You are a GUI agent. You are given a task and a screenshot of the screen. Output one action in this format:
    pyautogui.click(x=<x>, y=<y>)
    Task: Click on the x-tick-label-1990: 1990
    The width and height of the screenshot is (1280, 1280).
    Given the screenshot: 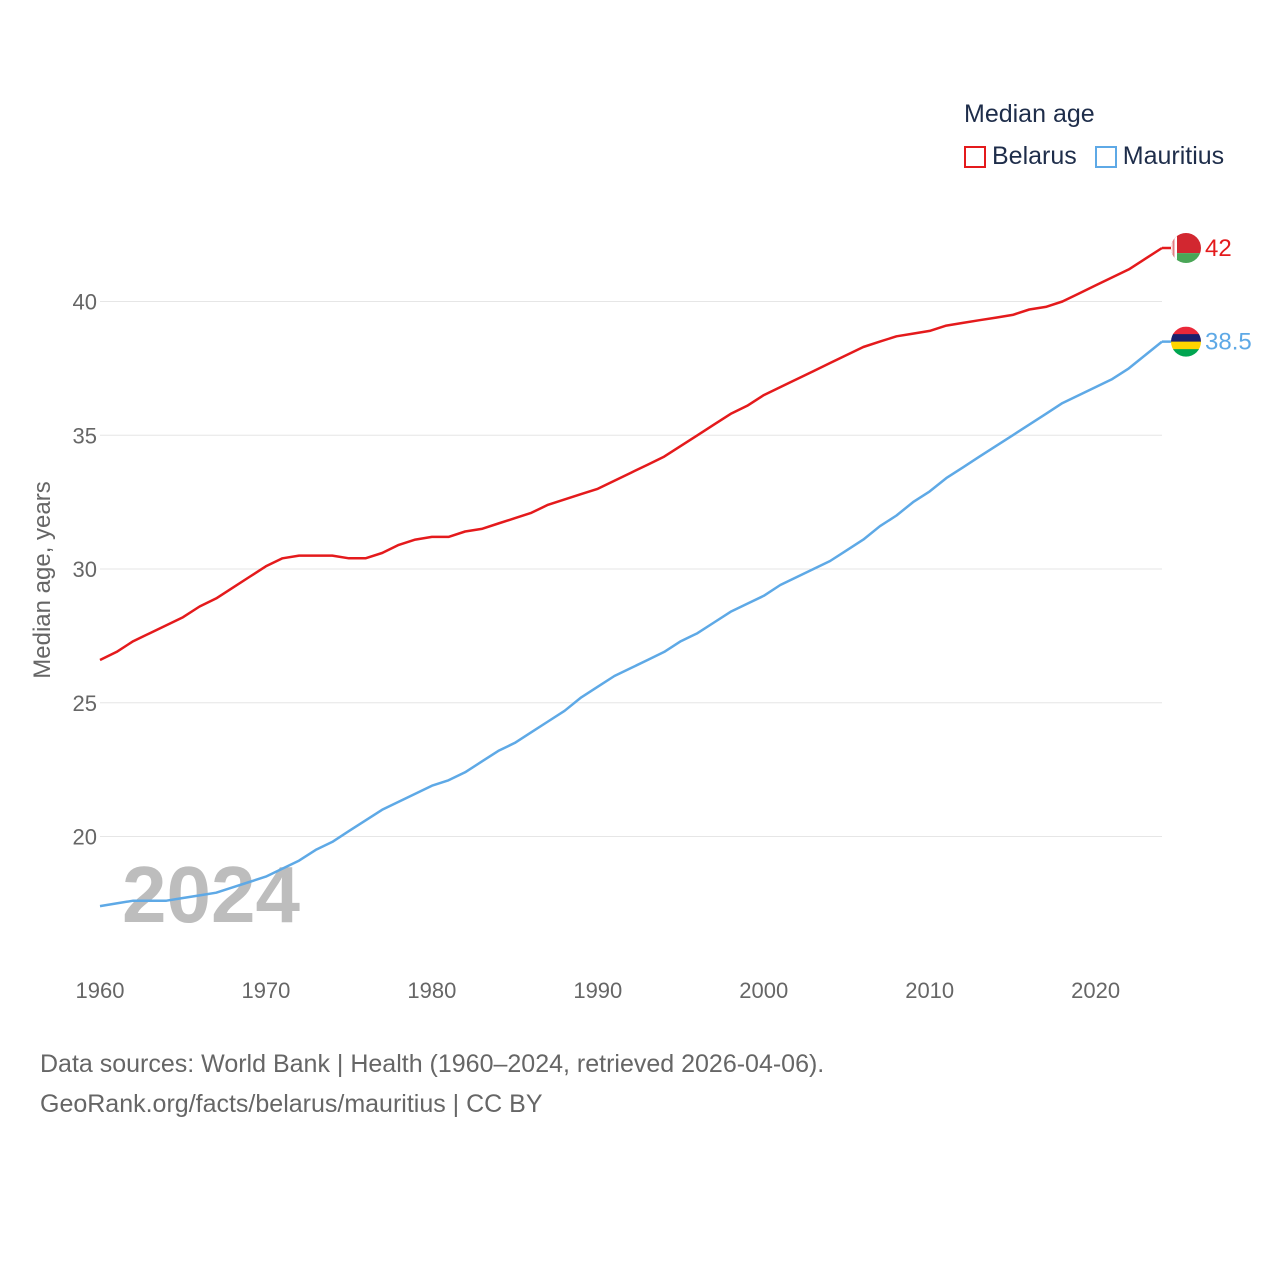 What is the action you would take?
    pyautogui.click(x=597, y=990)
    